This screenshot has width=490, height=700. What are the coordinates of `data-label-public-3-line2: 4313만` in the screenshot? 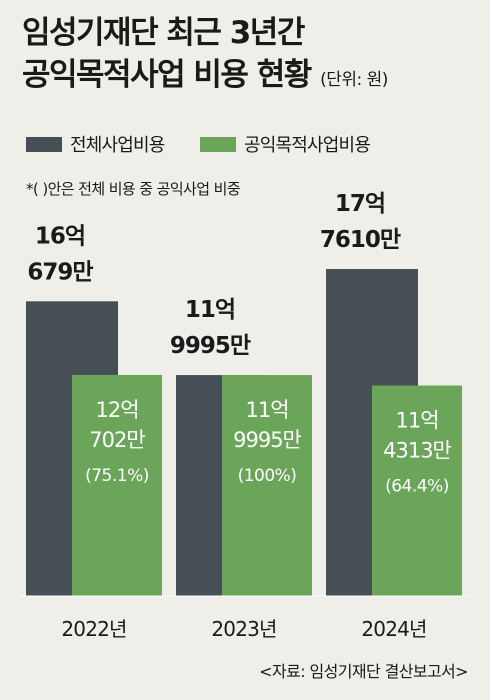 It's located at (417, 451).